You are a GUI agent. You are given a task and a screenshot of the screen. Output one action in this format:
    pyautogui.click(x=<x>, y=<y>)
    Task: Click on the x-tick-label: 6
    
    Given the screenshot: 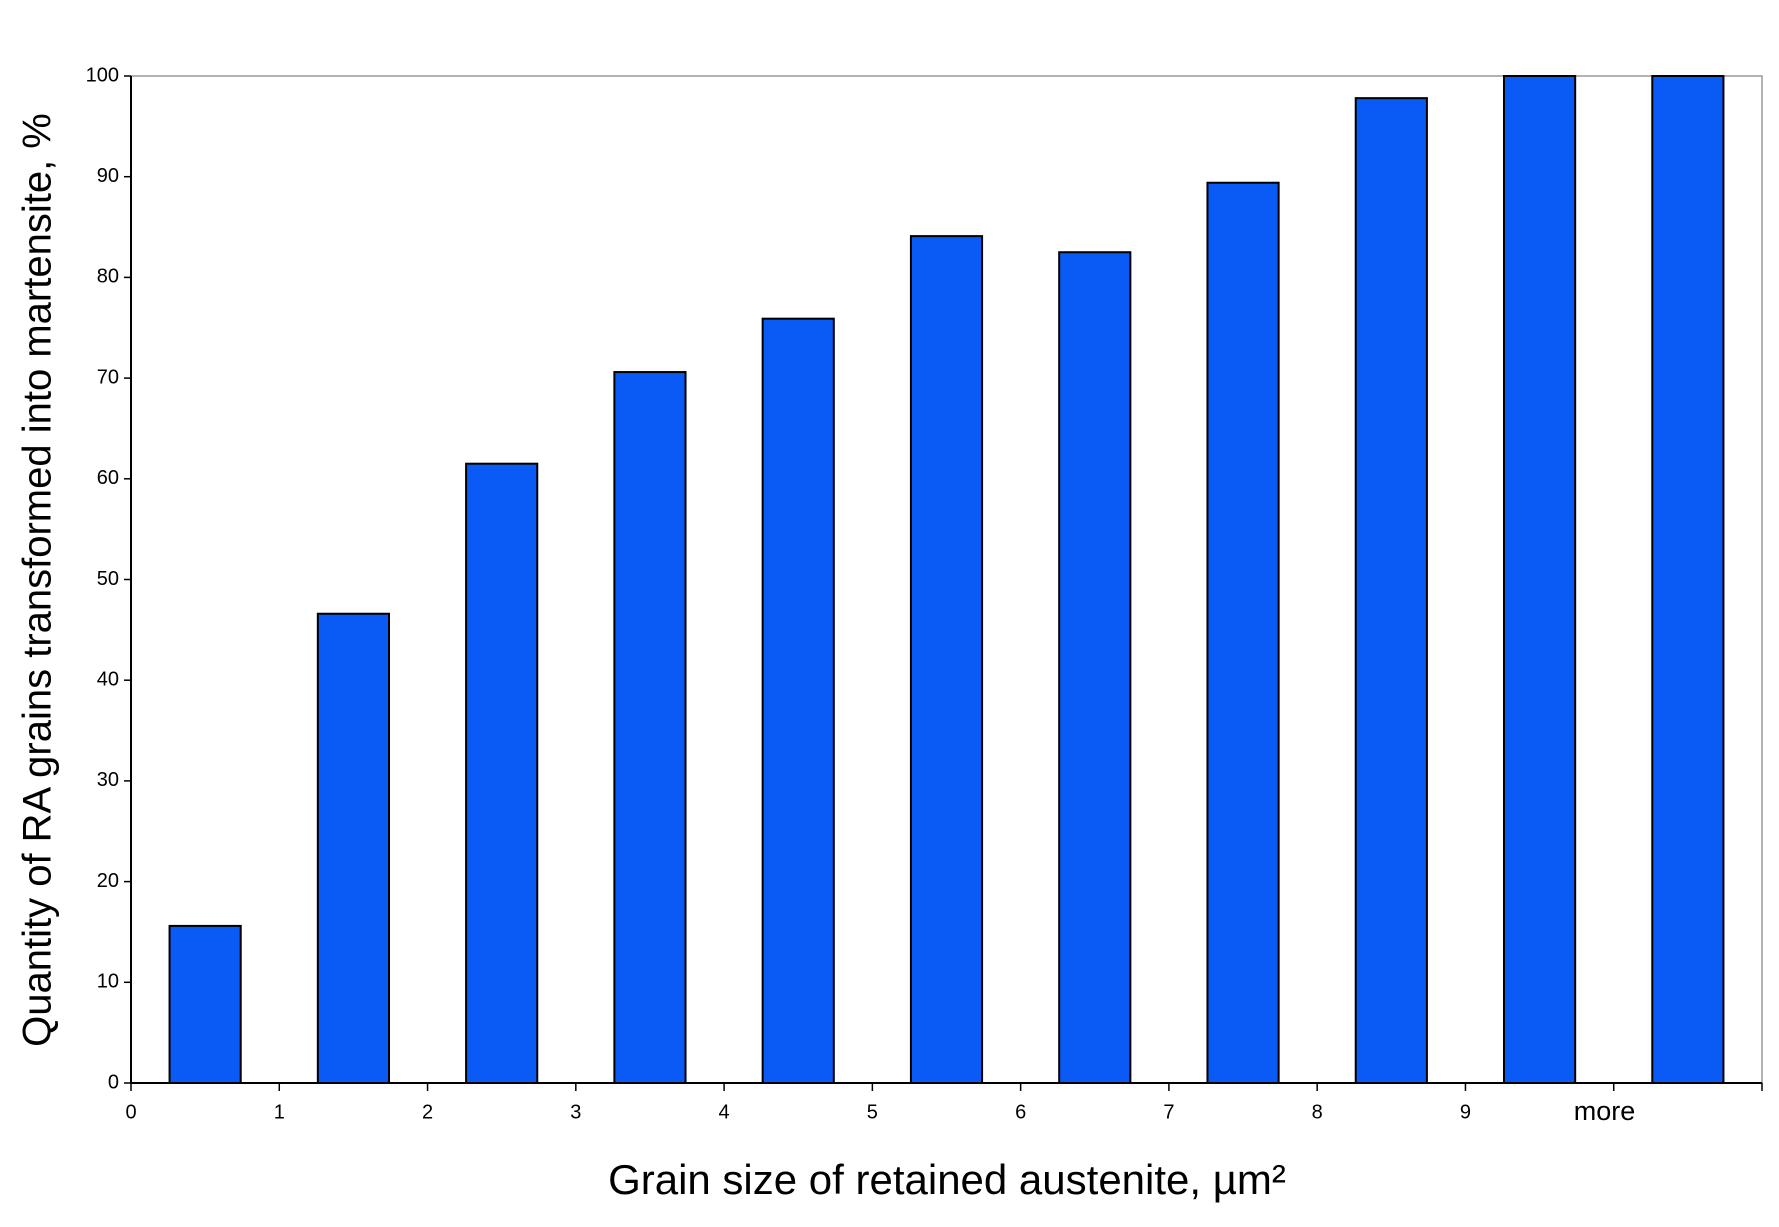 What is the action you would take?
    pyautogui.click(x=1020, y=1112)
    